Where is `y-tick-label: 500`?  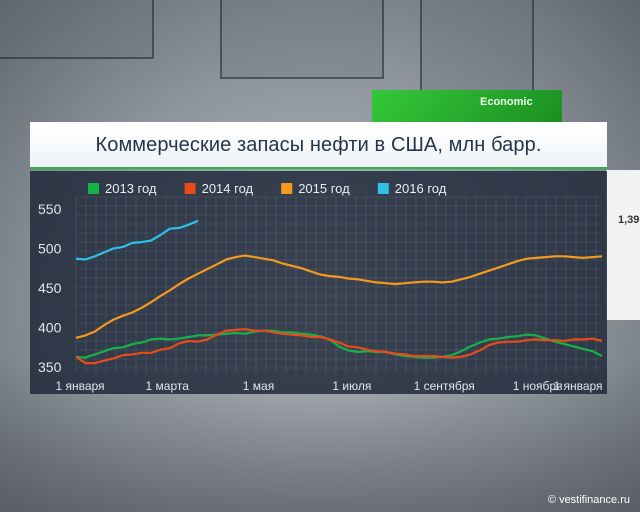 y-tick-label: 500 is located at coordinates (50, 248).